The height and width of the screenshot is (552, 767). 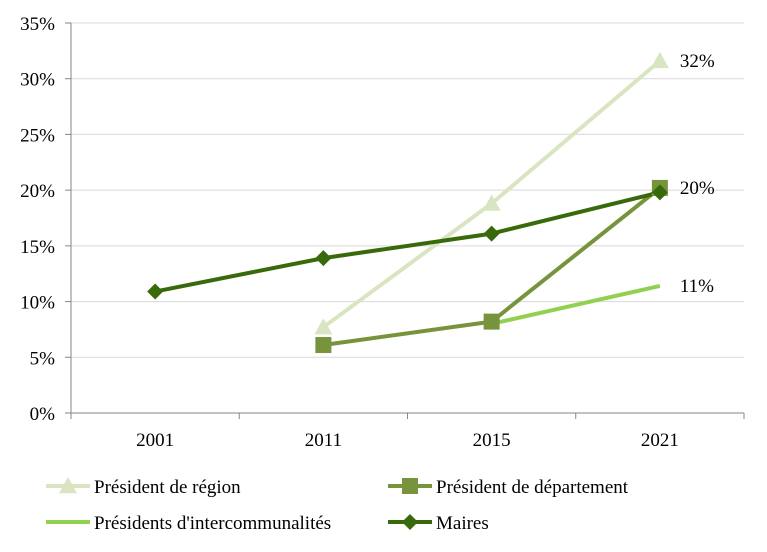 What do you see at coordinates (576, 305) in the screenshot?
I see `series-line-presidents-d-intercommunalites` at bounding box center [576, 305].